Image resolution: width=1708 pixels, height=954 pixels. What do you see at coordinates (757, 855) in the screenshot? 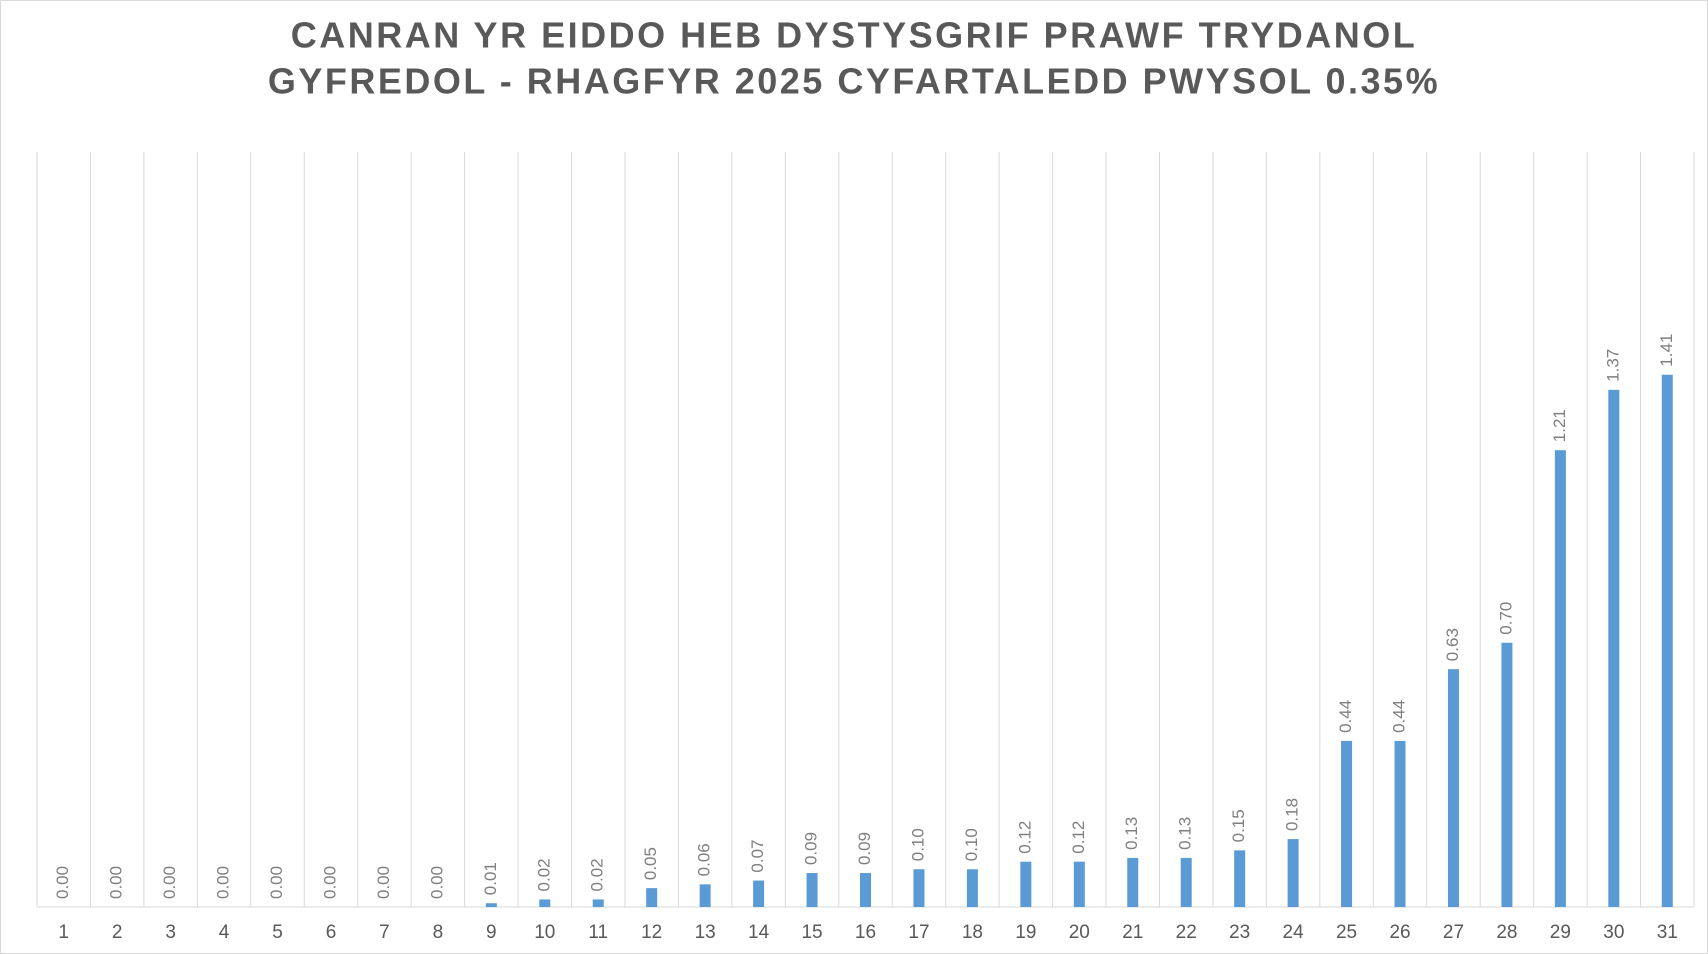
I see `value-label: 0.07` at bounding box center [757, 855].